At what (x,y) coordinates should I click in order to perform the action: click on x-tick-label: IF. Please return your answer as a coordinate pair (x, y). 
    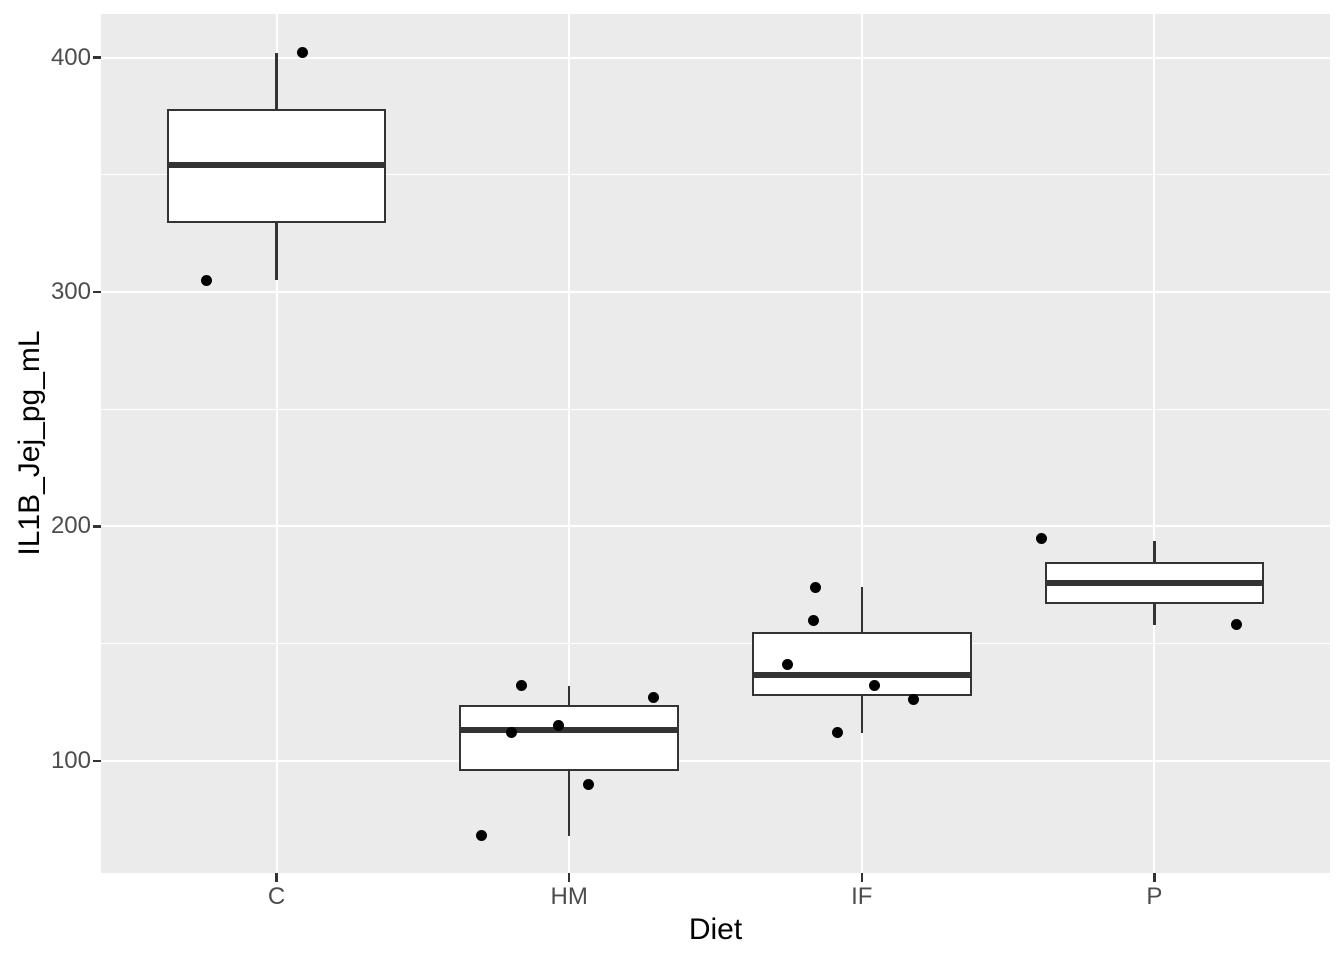
    Looking at the image, I should click on (862, 896).